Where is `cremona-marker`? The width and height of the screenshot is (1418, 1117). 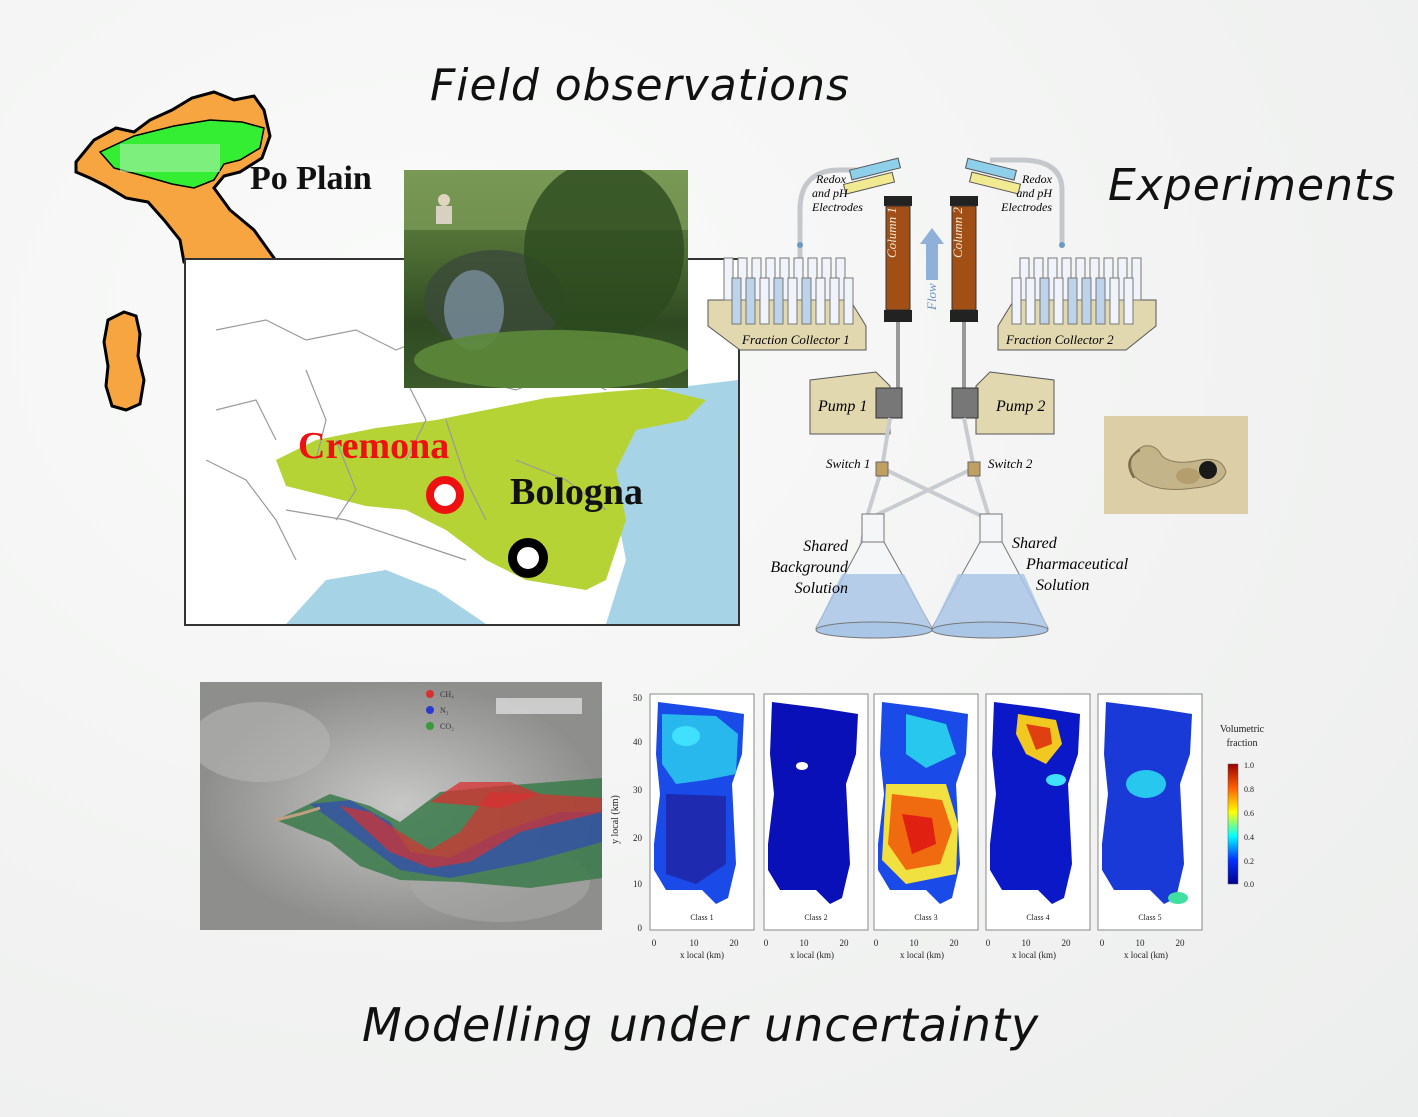 cremona-marker is located at coordinates (445, 495).